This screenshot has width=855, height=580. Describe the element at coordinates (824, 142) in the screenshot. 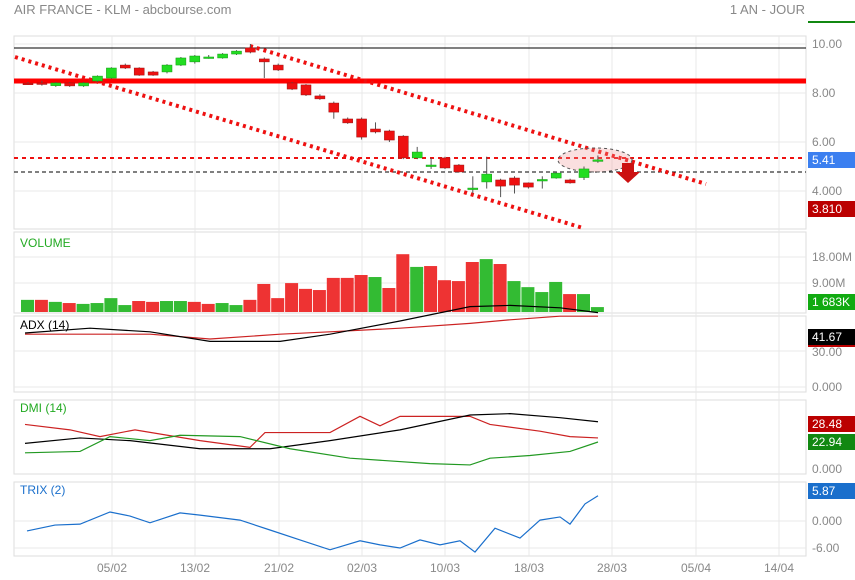

I see `price-tick-label: 6.00` at that location.